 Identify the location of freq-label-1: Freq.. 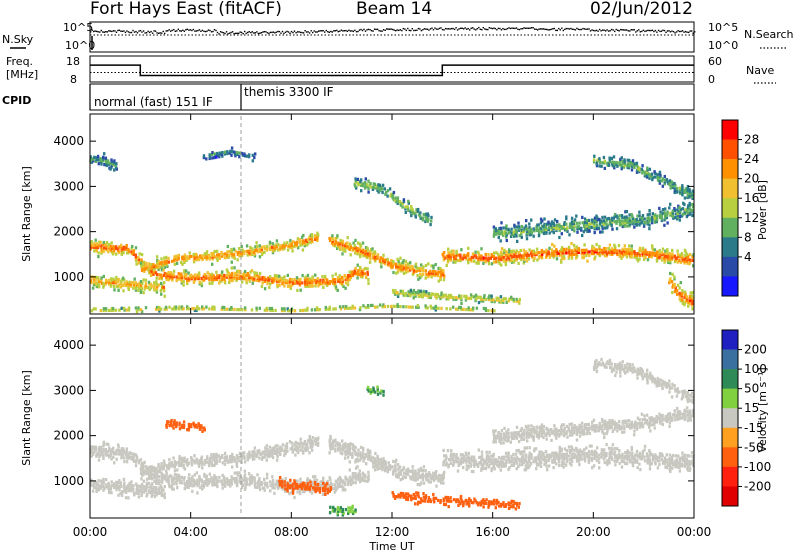
(19, 61).